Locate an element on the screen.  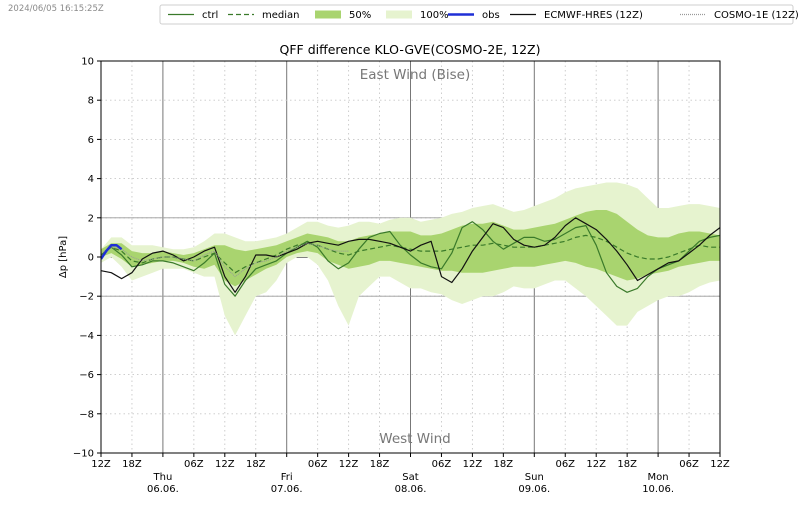
timestamp: 2024/06/05 16:15:25Z is located at coordinates (56, 9).